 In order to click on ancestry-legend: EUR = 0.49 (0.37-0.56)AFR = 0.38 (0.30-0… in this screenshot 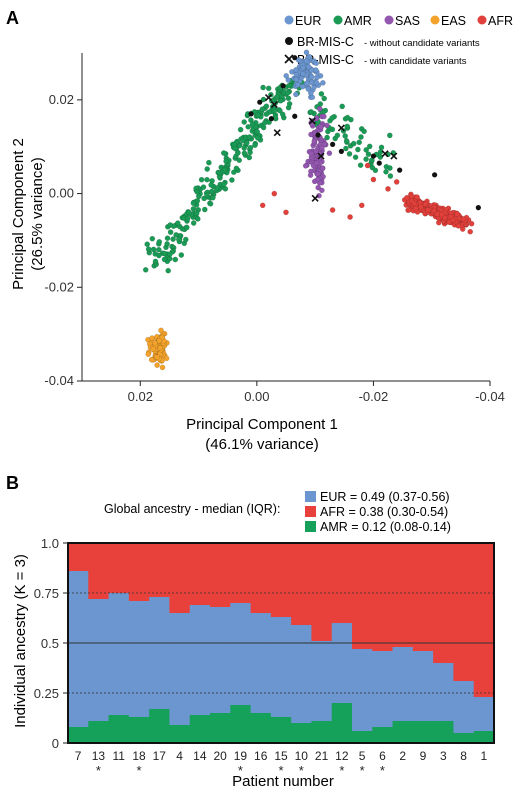, I will do `click(378, 512)`.